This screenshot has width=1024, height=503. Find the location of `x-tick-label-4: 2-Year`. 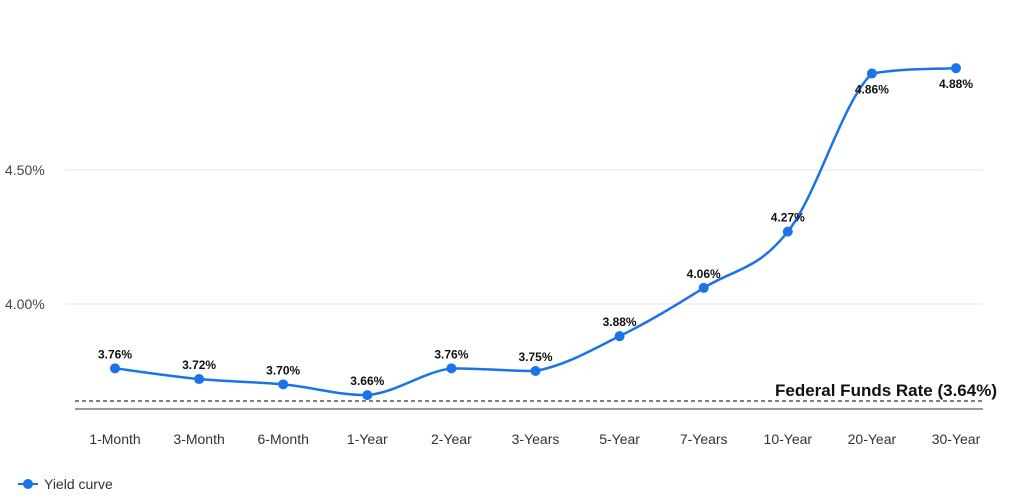

x-tick-label-4: 2-Year is located at coordinates (451, 439).